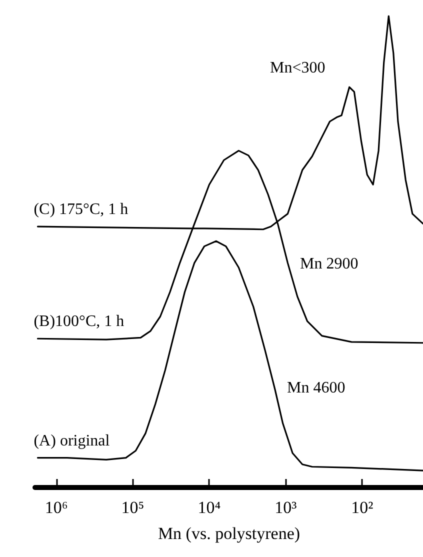 This screenshot has height=557, width=423. Describe the element at coordinates (79, 321) in the screenshot. I see `series-label: (B)100°C, 1 h` at that location.